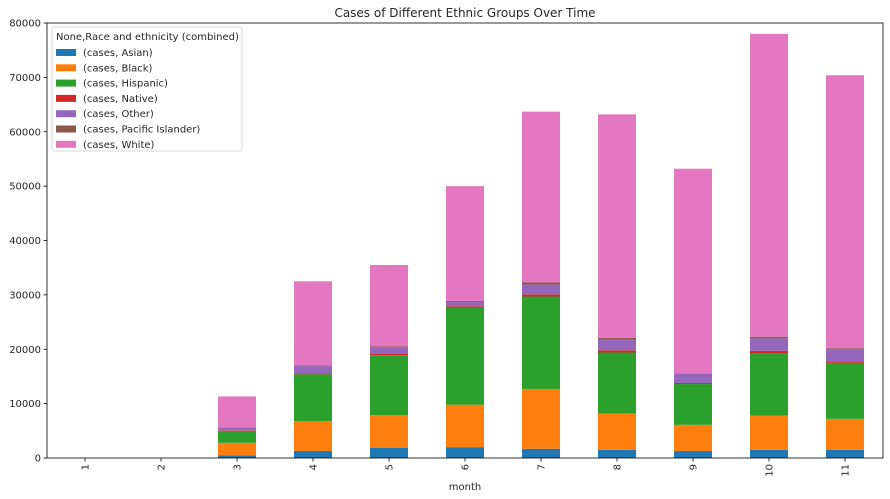  I want to click on x-axis: 1 2 3 4 5 6 7 8 9 10 11, so click(466, 467).